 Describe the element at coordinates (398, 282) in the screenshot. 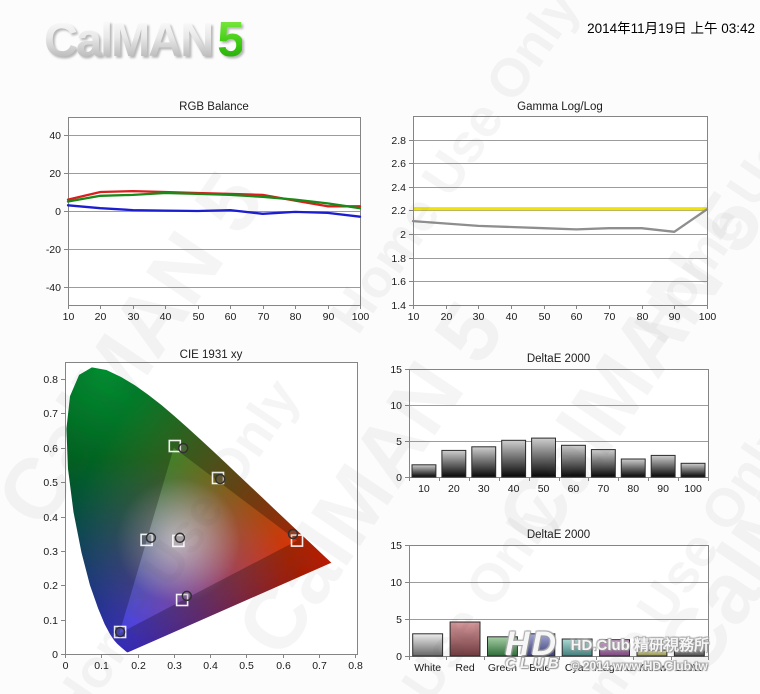

I see `axis-tick-label: 1.6` at that location.